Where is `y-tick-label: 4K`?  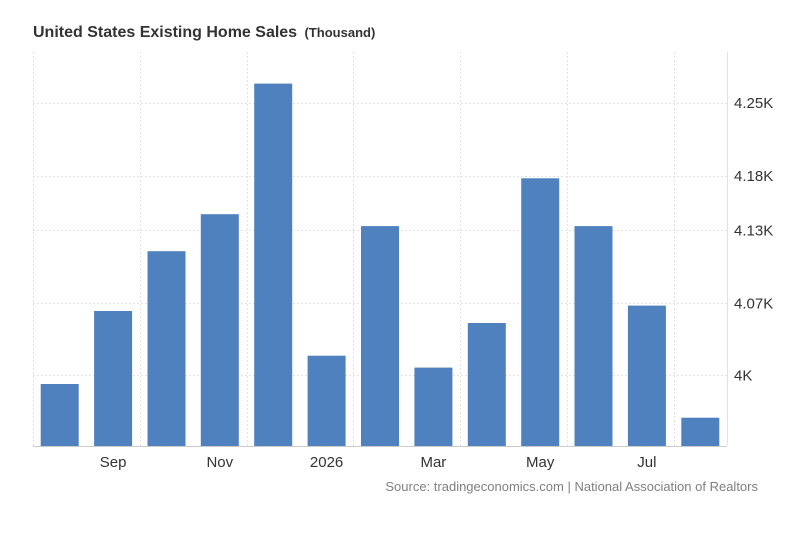
y-tick-label: 4K is located at coordinates (743, 375).